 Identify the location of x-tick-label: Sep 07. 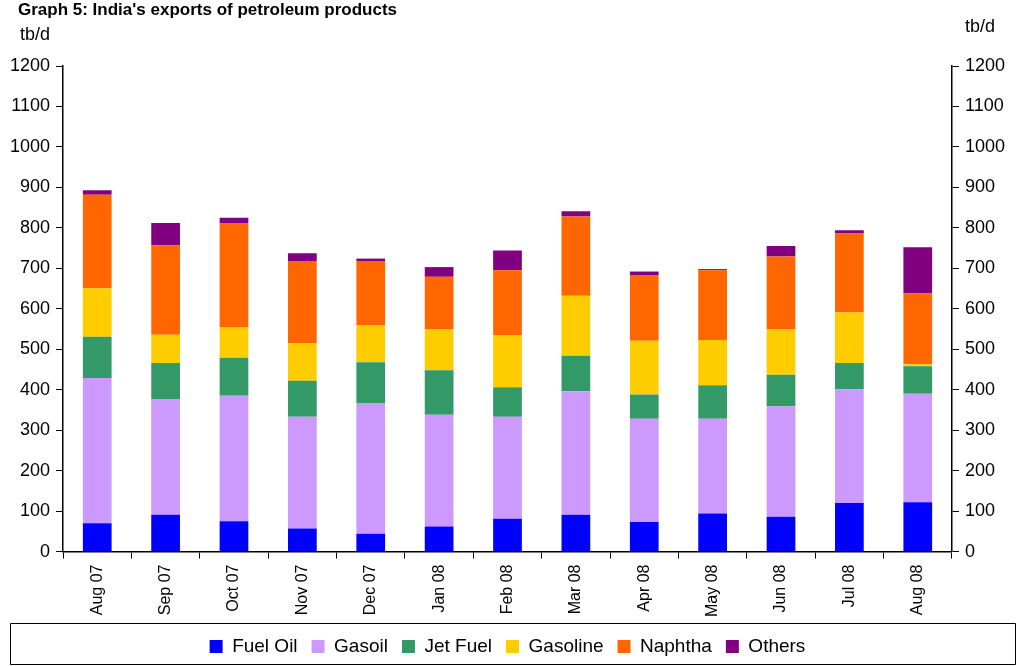
(165, 590).